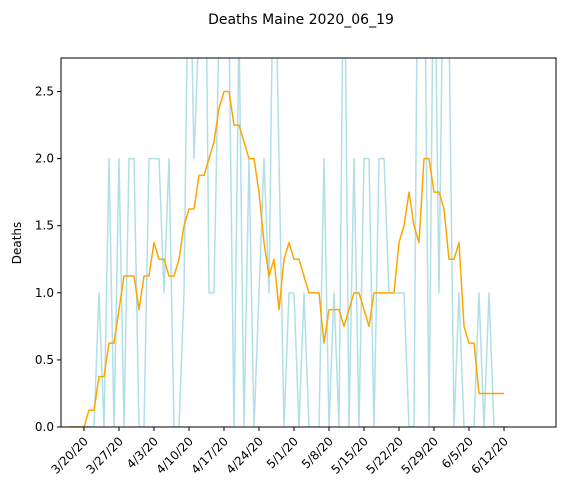 The height and width of the screenshot is (494, 567). What do you see at coordinates (244, 455) in the screenshot?
I see `x-tick-label: 4/24/20` at bounding box center [244, 455].